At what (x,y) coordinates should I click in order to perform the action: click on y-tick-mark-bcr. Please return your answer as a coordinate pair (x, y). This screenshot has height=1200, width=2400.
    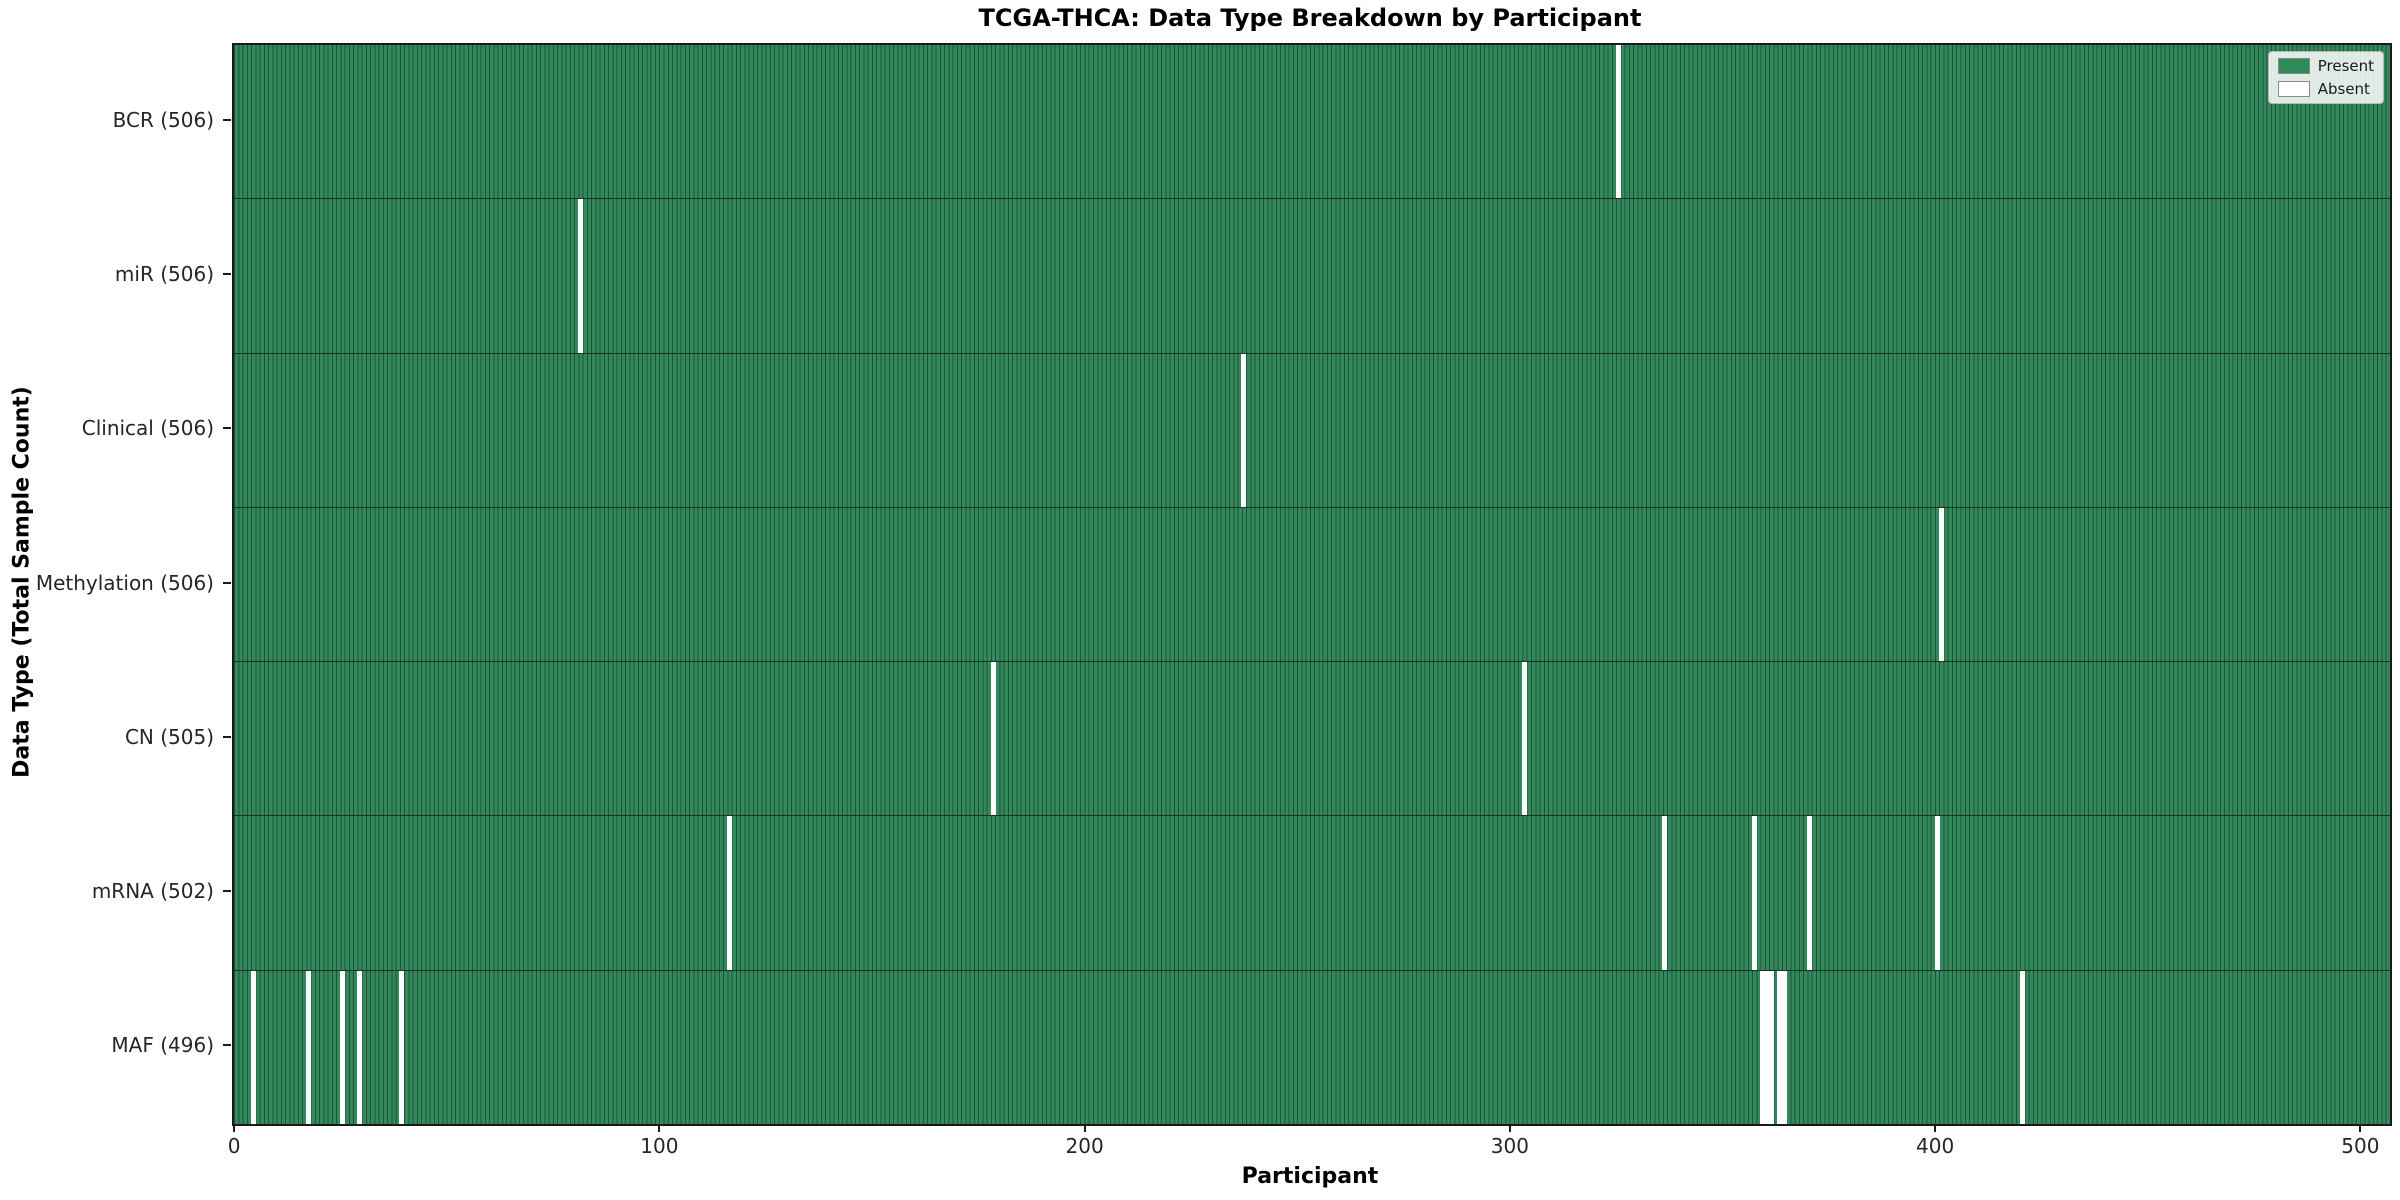
    Looking at the image, I should click on (227, 120).